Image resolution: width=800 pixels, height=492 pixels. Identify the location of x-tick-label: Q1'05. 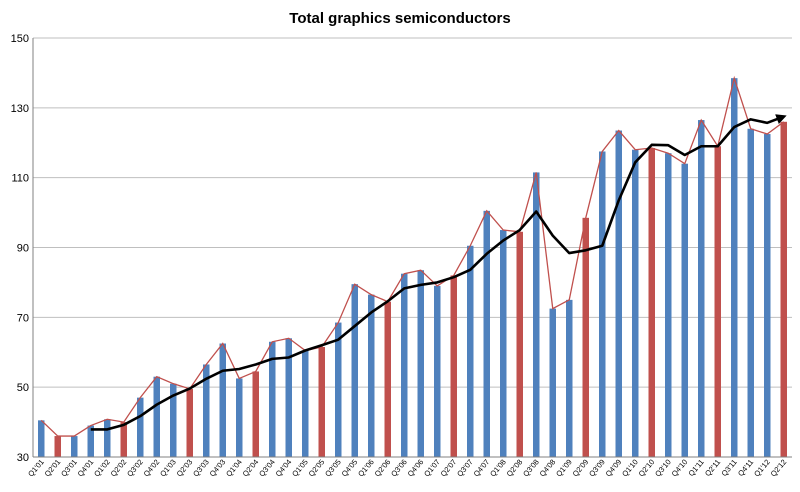
(300, 468).